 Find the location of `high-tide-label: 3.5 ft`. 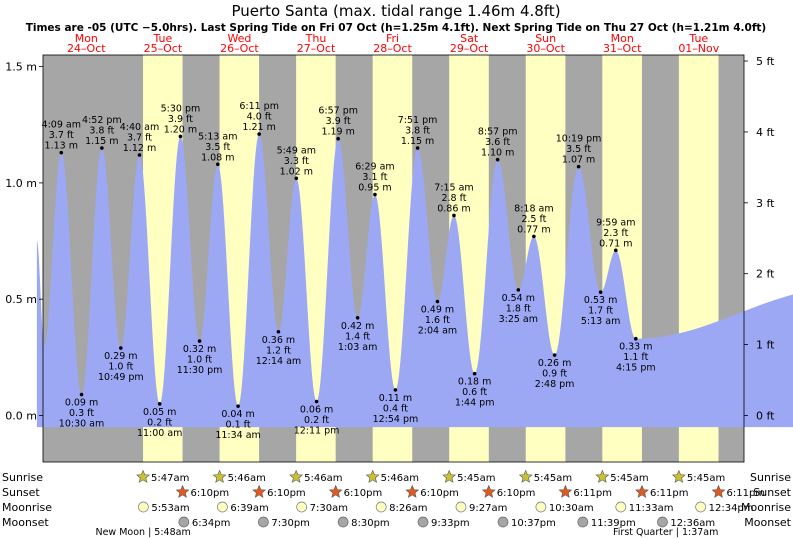

high-tide-label: 3.5 ft is located at coordinates (578, 149).